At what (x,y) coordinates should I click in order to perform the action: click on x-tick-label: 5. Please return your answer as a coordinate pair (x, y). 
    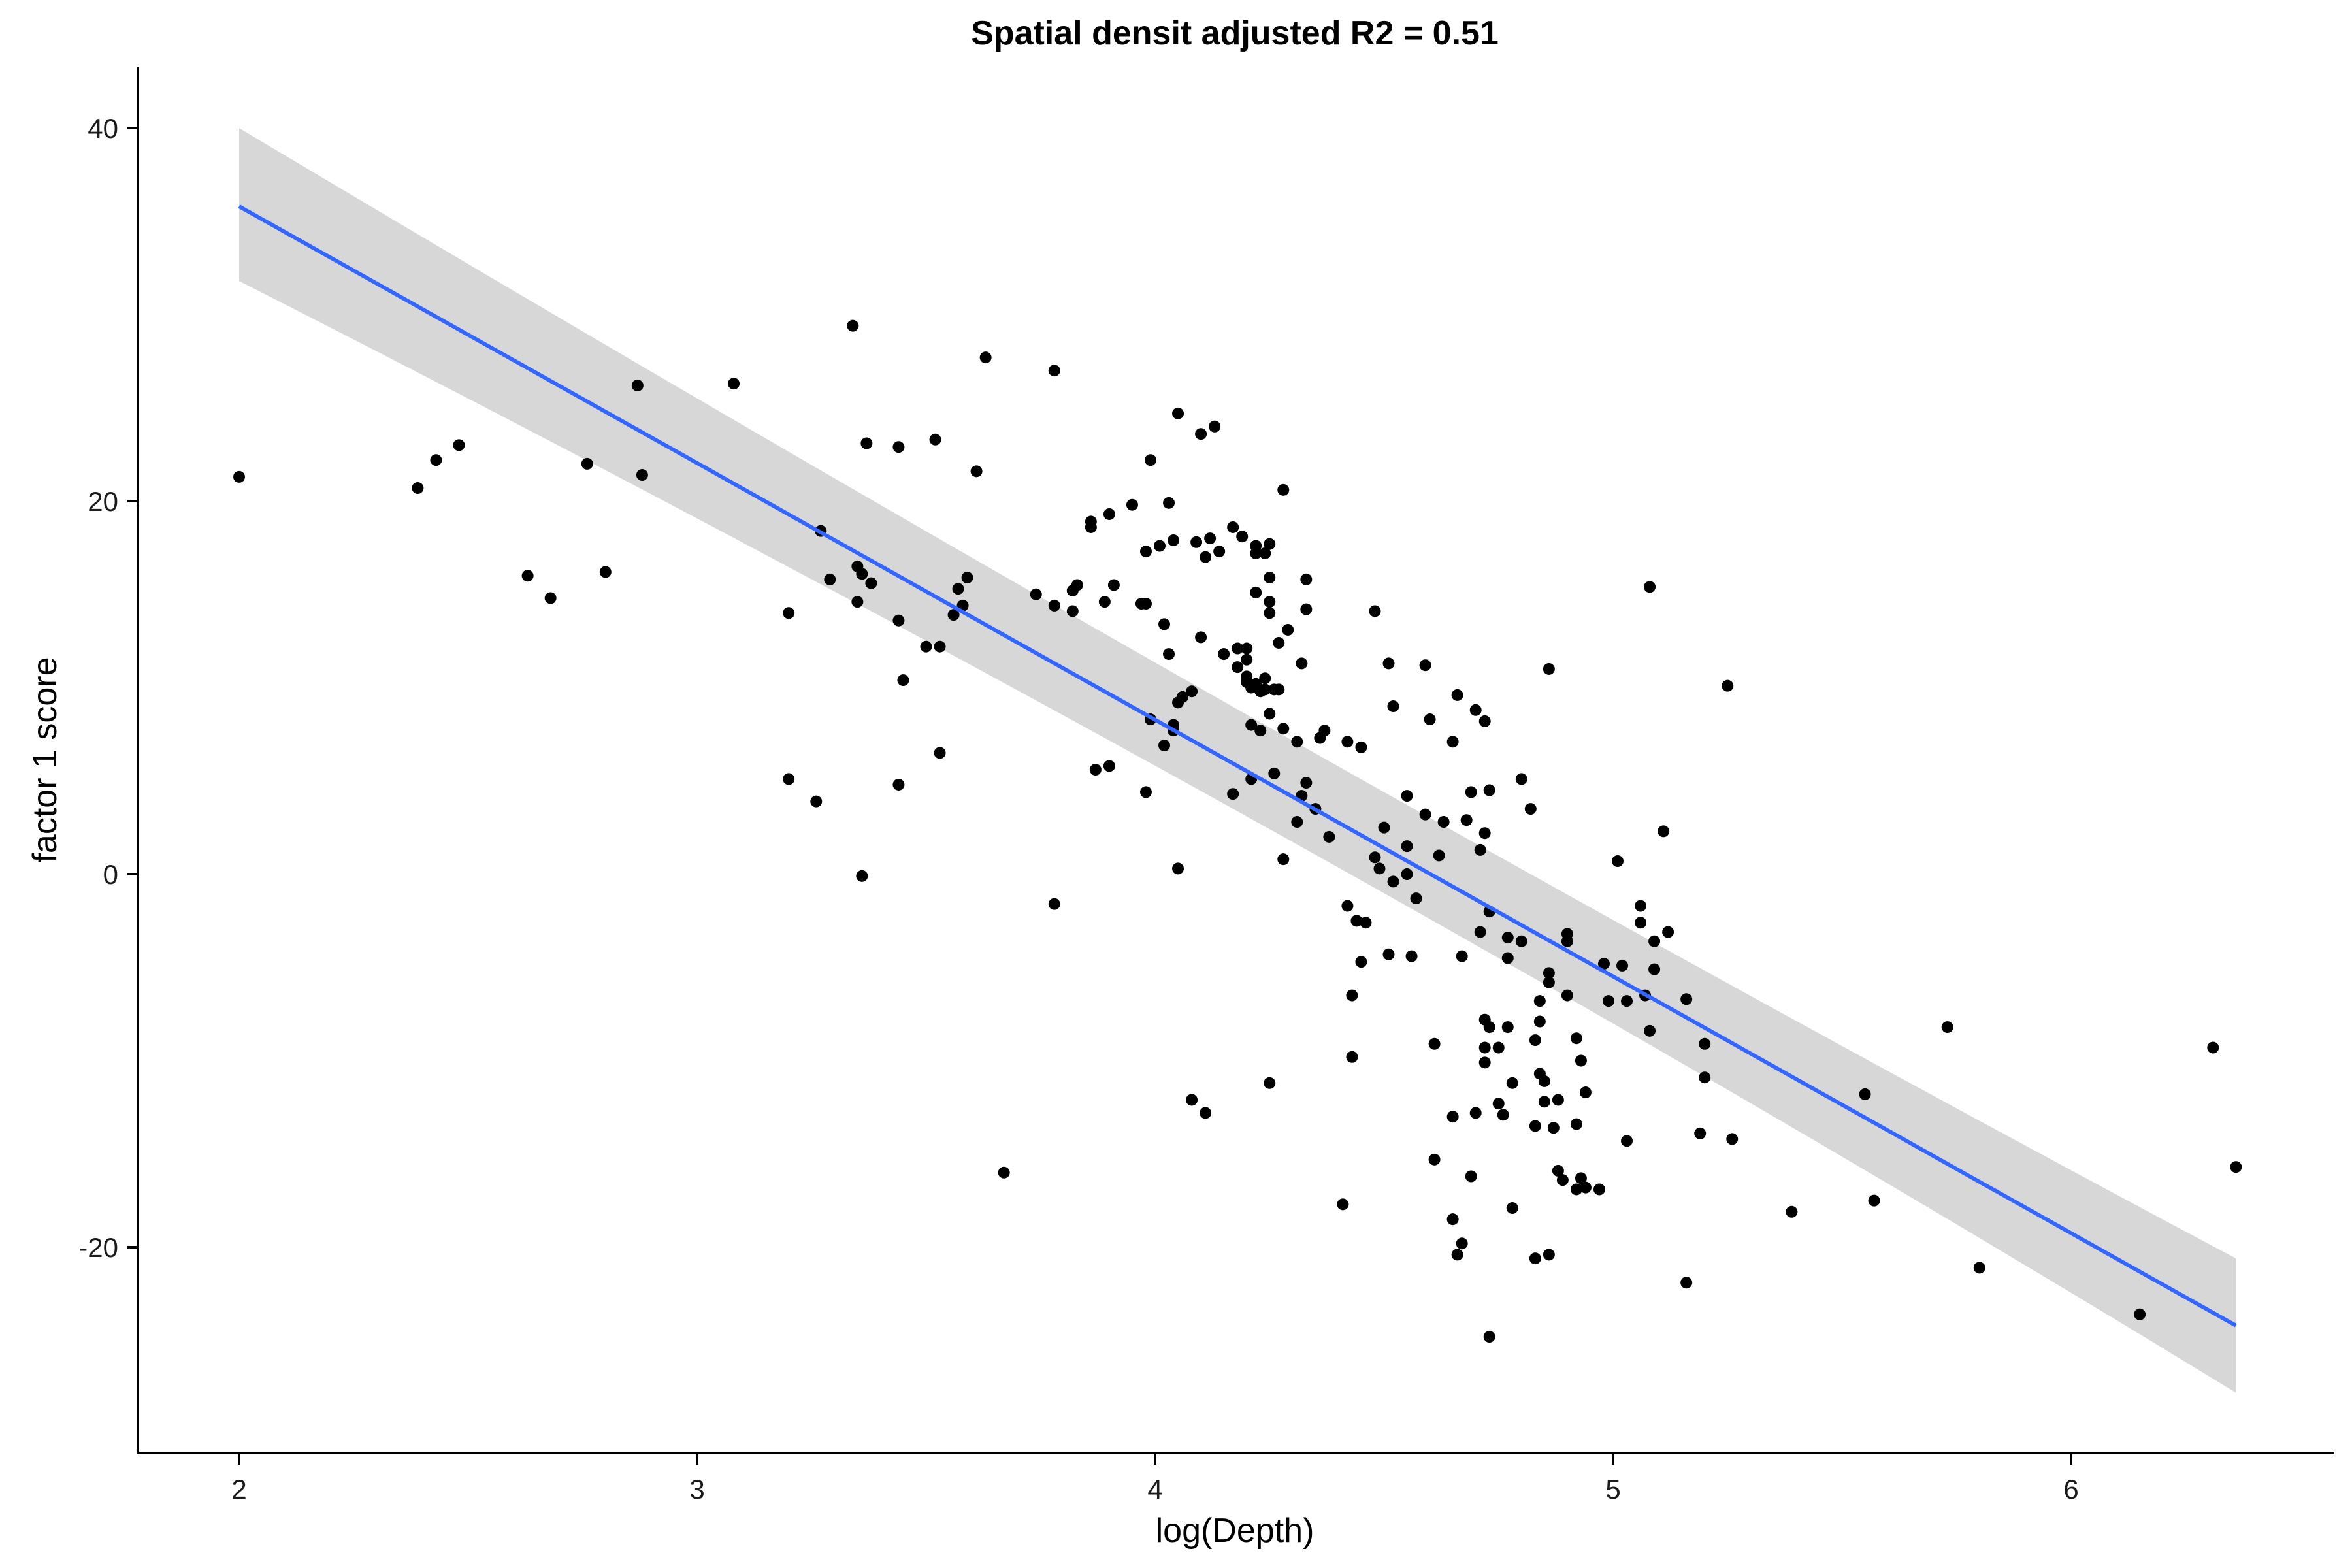
    Looking at the image, I should click on (1612, 1489).